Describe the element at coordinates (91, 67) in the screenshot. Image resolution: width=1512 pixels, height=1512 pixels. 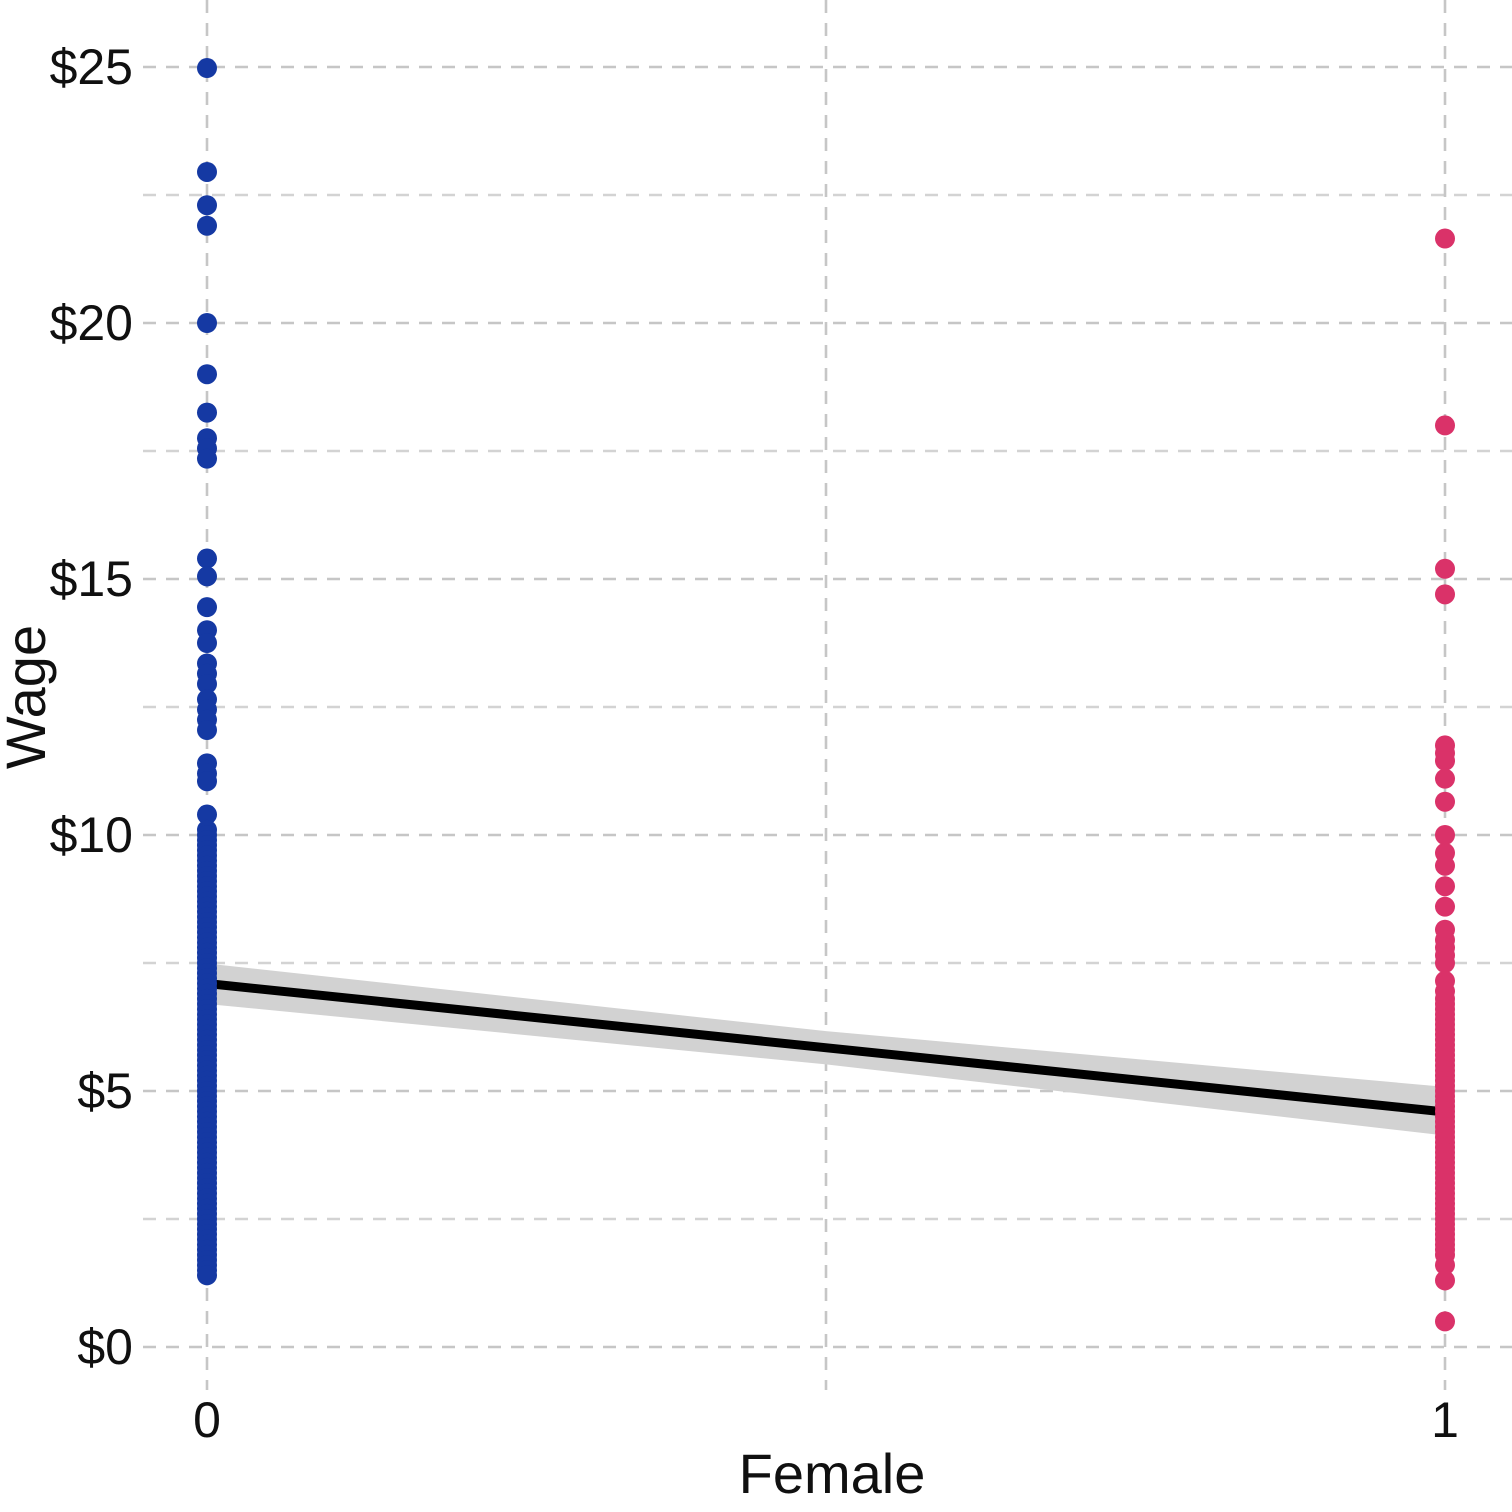
I see `y-tick-label: $25` at that location.